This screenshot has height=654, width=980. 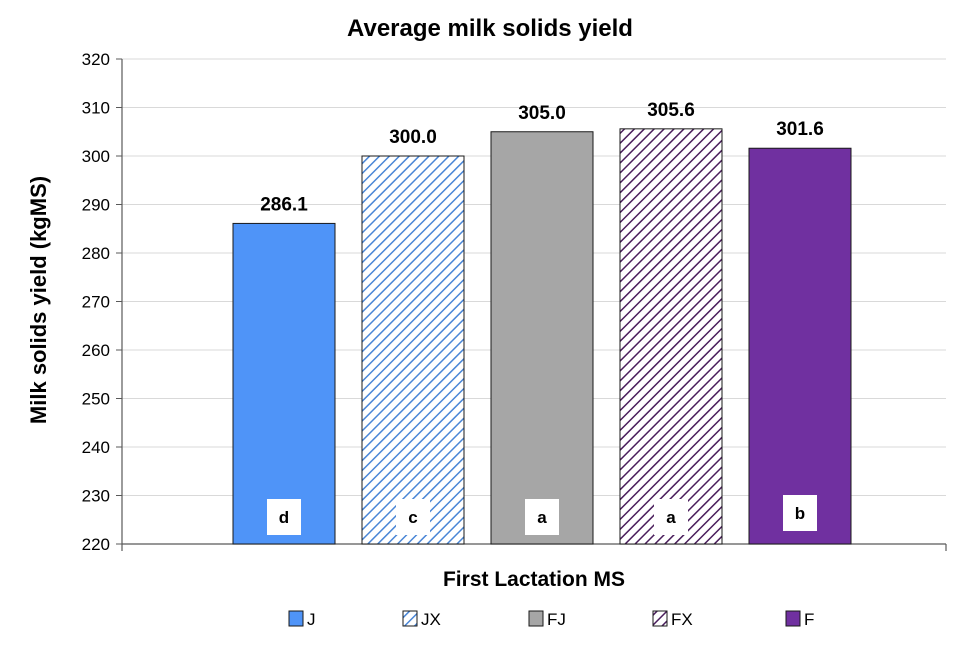 I want to click on y-tick-label: 220, so click(x=96, y=544).